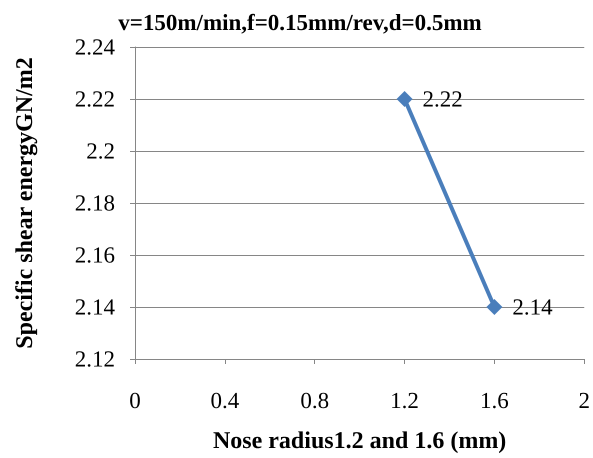  I want to click on data-label: 2.14, so click(533, 307).